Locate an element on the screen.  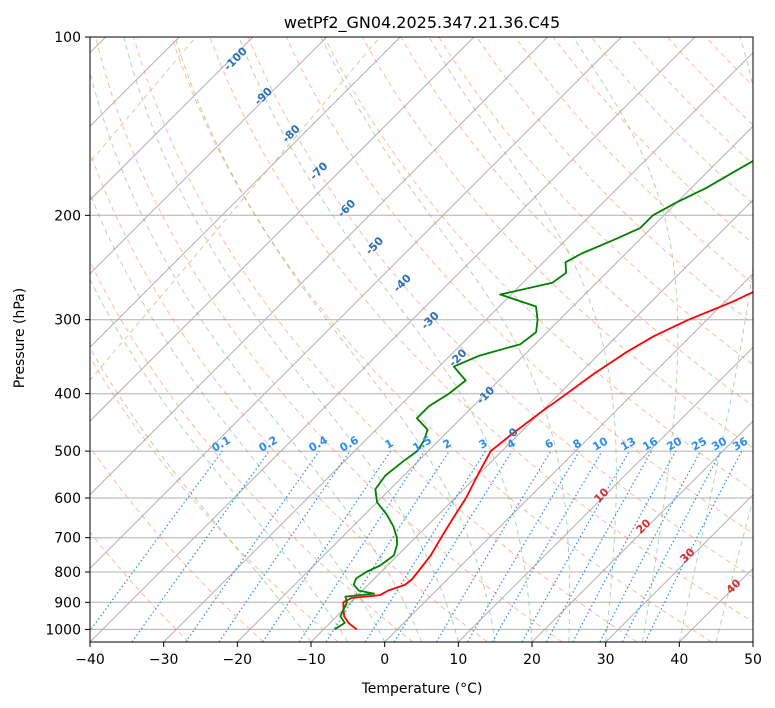
dry-adiabat-label: -30 is located at coordinates (430, 320).